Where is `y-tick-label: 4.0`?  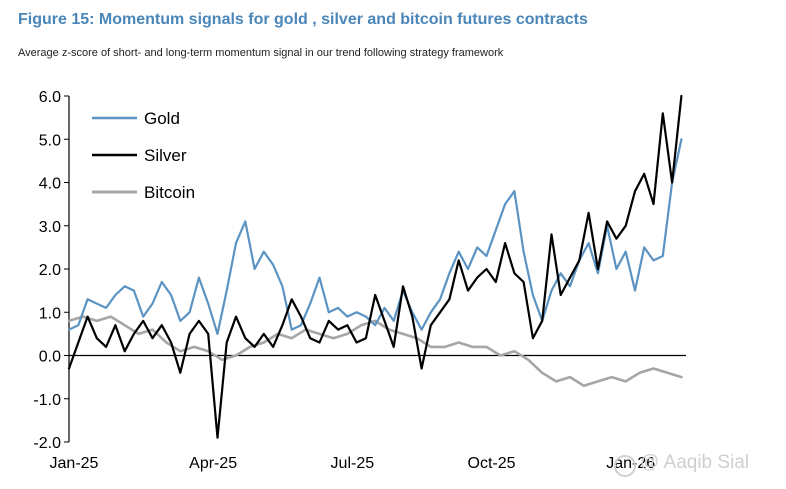
y-tick-label: 4.0 is located at coordinates (50, 184).